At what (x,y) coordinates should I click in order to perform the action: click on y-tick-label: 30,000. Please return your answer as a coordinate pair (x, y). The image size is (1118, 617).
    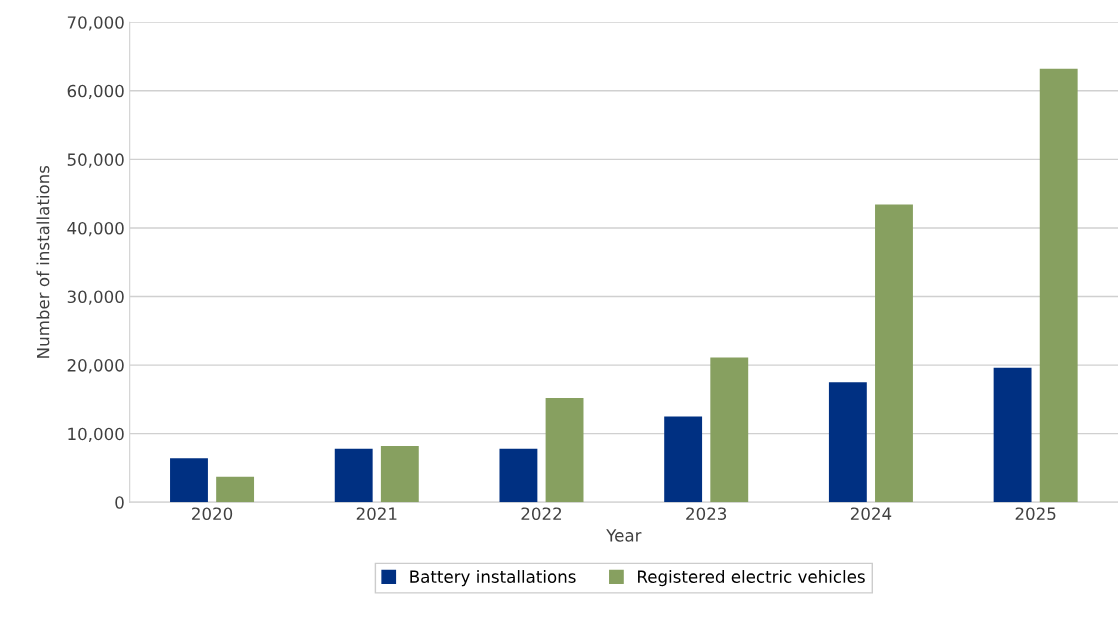
    Looking at the image, I should click on (95, 297).